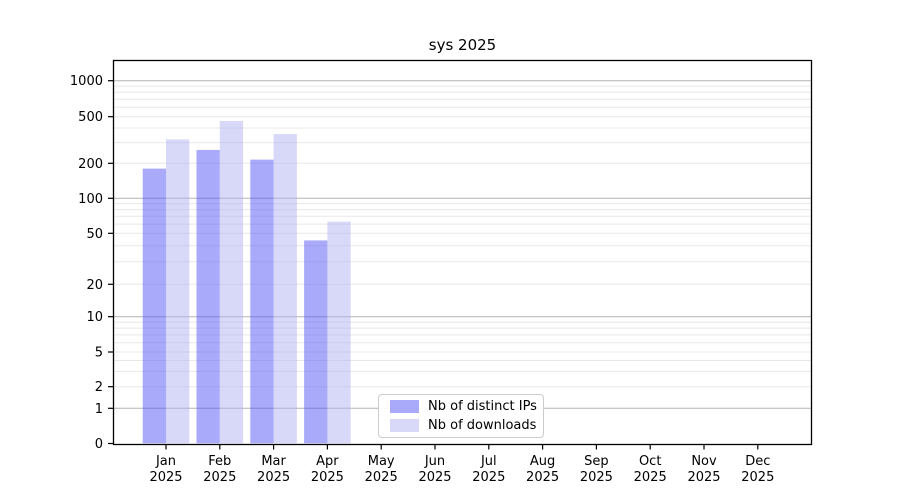 Image resolution: width=900 pixels, height=500 pixels. Describe the element at coordinates (488, 461) in the screenshot. I see `x-tick-label-month: Jul` at that location.